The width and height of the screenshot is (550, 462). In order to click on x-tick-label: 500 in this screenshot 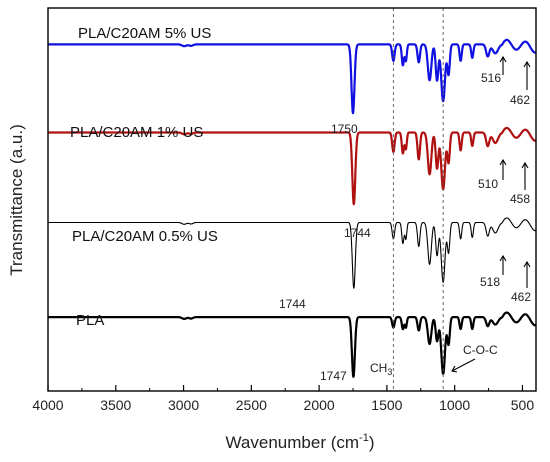, I will do `click(523, 405)`.